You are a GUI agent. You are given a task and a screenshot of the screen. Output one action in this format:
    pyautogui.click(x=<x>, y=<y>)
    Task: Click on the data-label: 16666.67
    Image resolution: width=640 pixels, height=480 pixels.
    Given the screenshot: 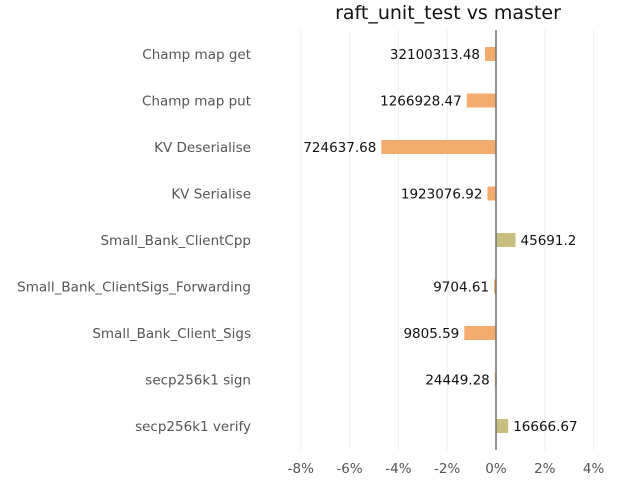 What is the action you would take?
    pyautogui.click(x=545, y=427)
    